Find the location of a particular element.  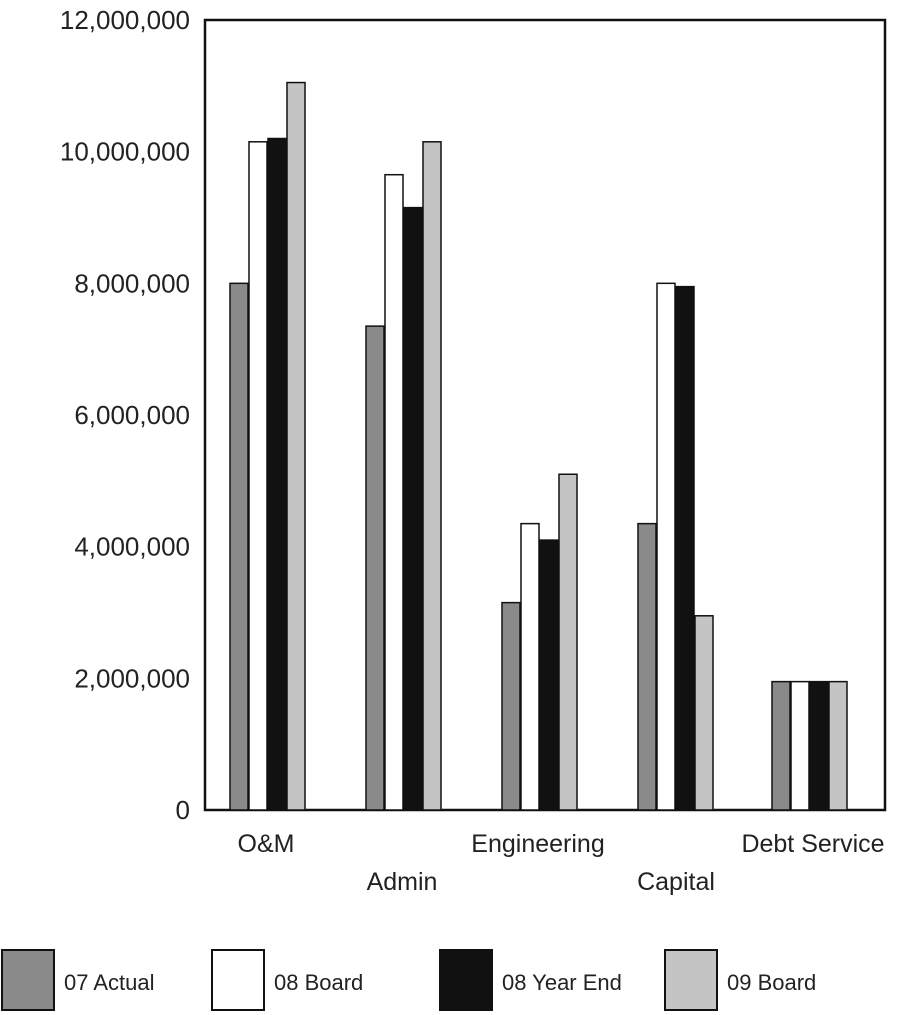

legend-item: 08 Board is located at coordinates (287, 980).